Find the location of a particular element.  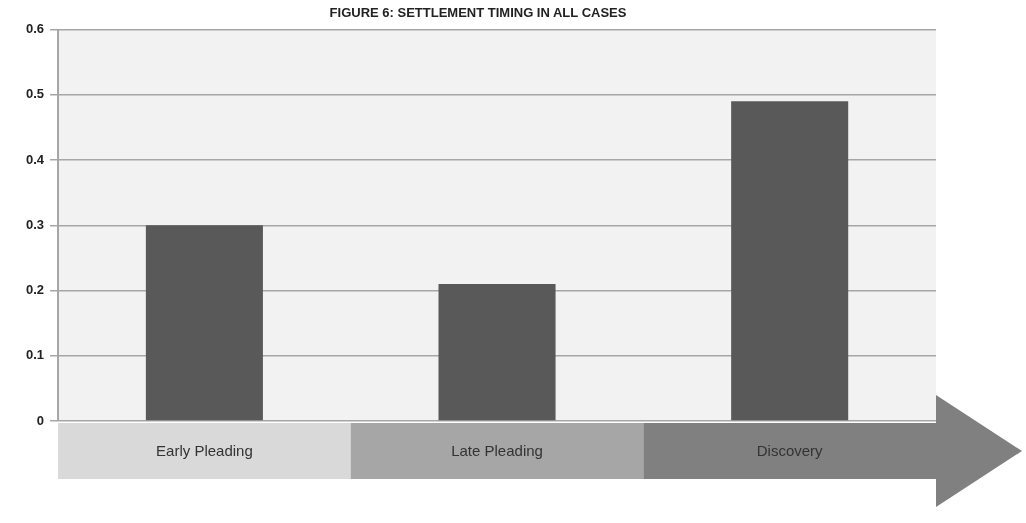

y-tick-label: 0.6 is located at coordinates (35, 29).